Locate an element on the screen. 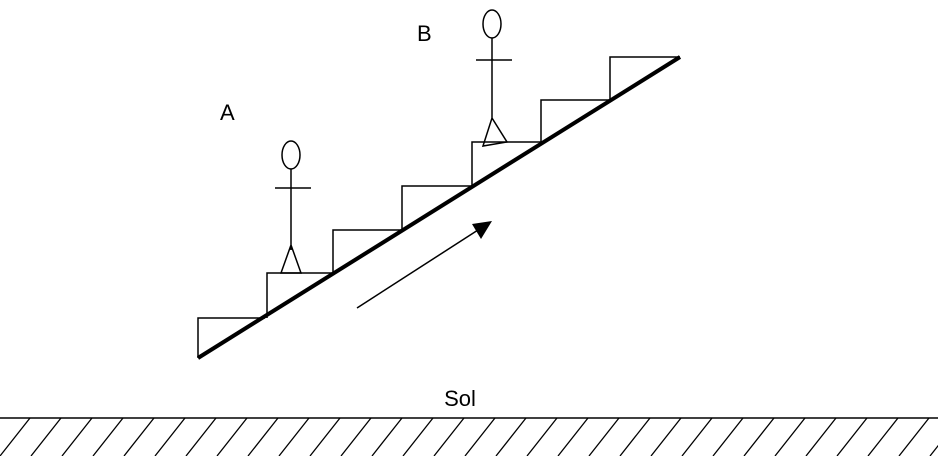 Image resolution: width=938 pixels, height=456 pixels. direction-arrow is located at coordinates (424, 265).